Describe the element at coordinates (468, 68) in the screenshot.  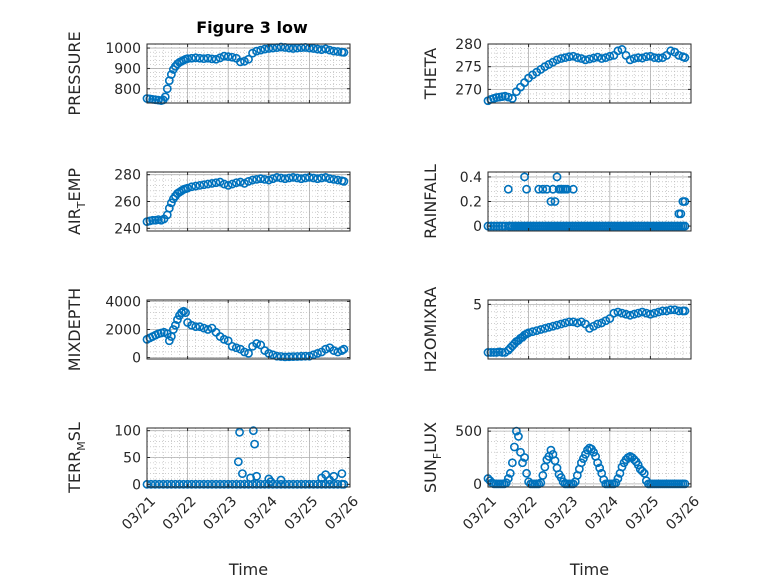
I see `y-tick-label: 275` at that location.